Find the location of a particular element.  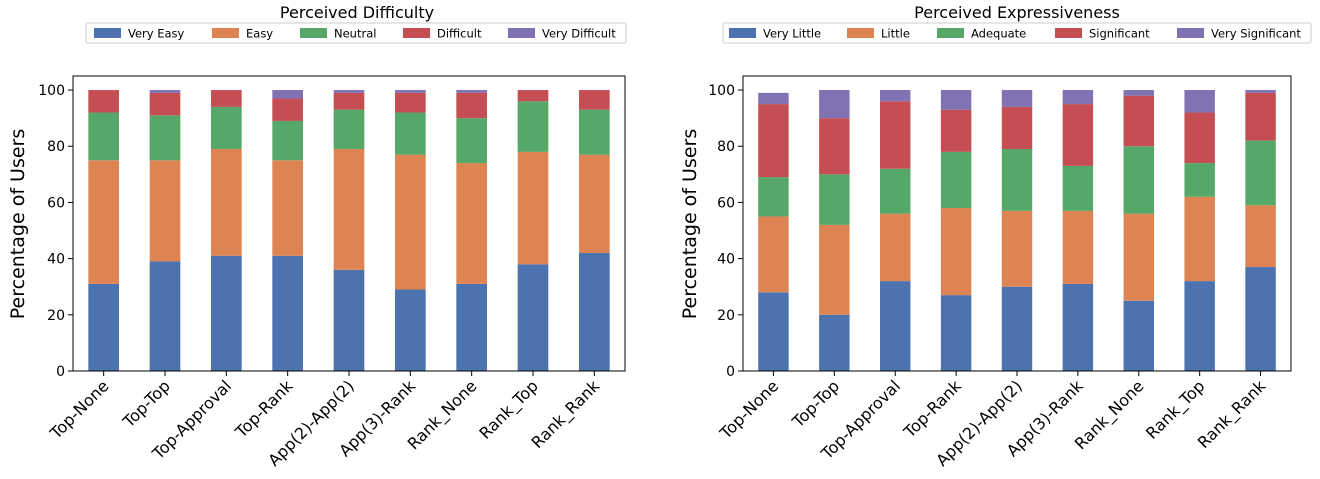

bar-top-approval-easy is located at coordinates (226, 202).